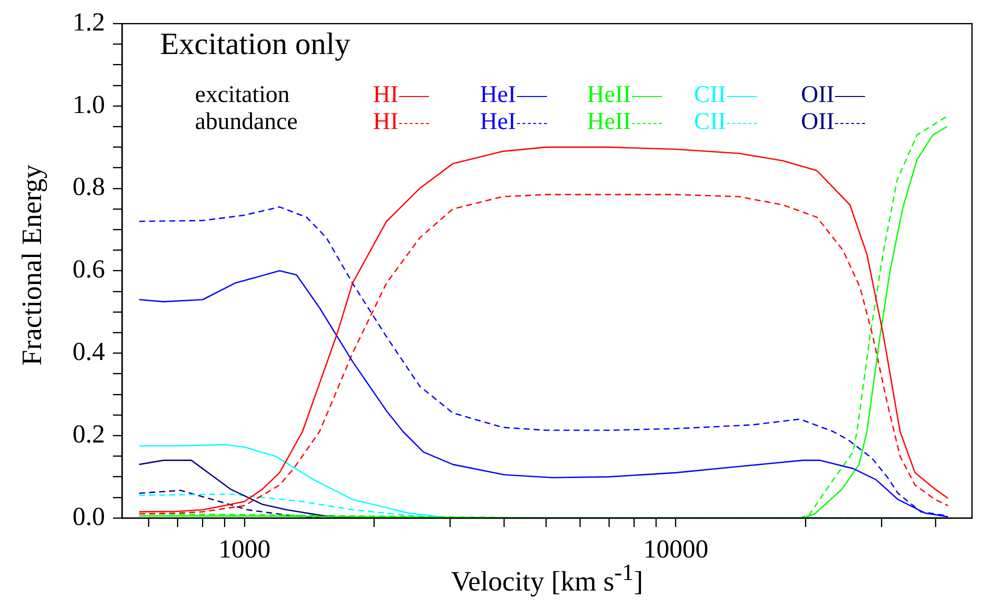 This screenshot has width=985, height=609. I want to click on y-tick-label: 0.8, so click(88, 187).